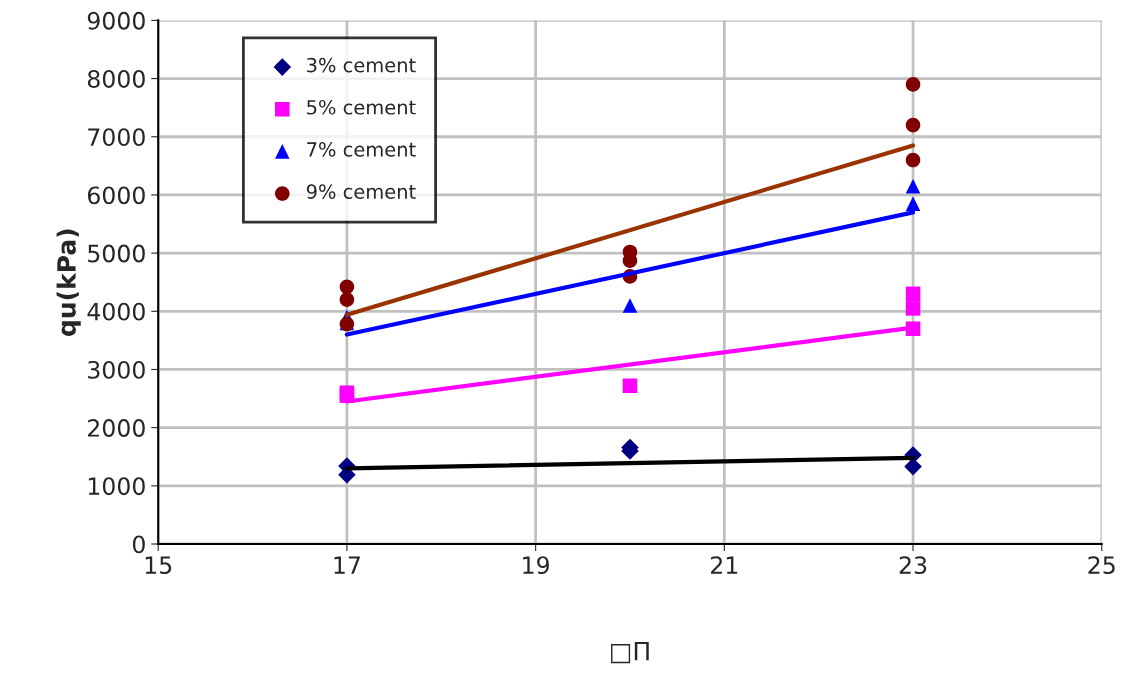  What do you see at coordinates (116, 137) in the screenshot?
I see `y-tick-label: 7000` at bounding box center [116, 137].